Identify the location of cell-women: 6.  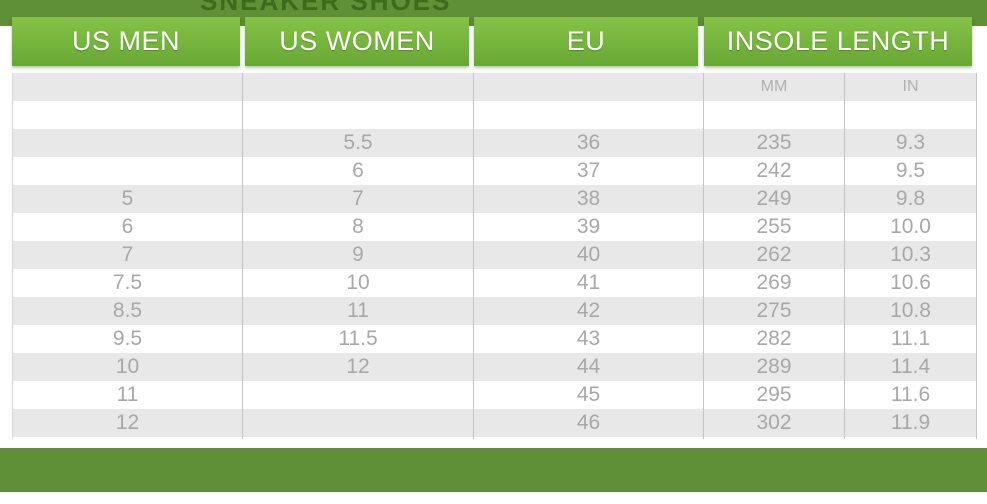
(358, 170).